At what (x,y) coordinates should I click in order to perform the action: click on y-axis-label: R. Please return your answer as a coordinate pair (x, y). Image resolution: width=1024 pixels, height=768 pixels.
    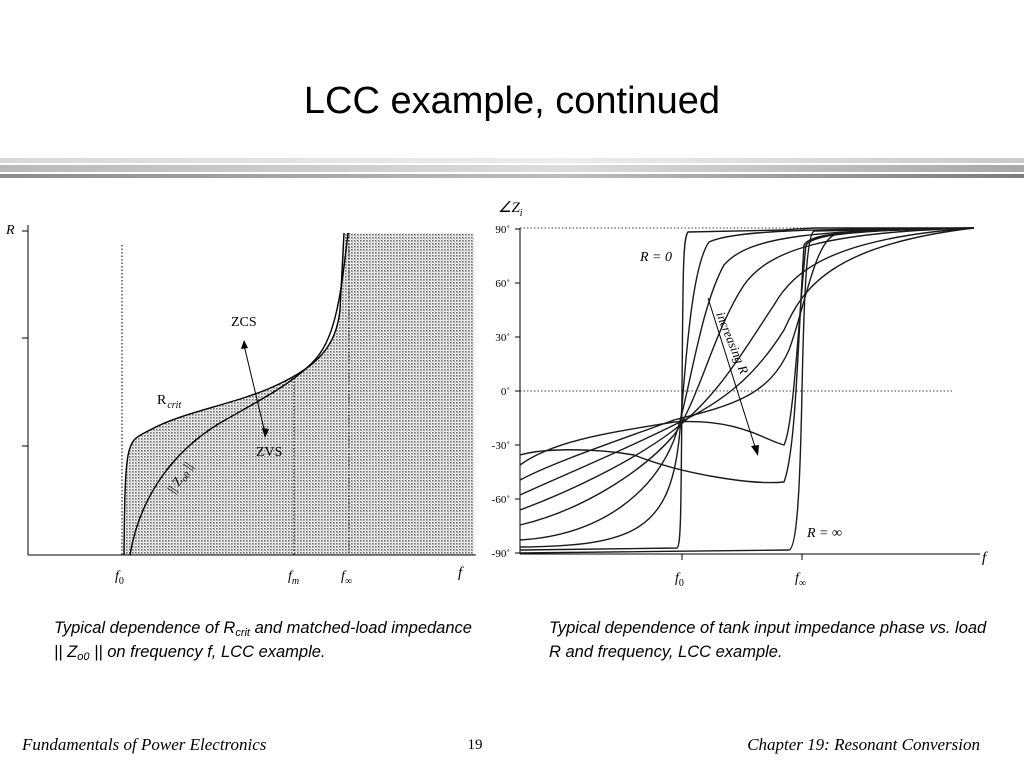
    Looking at the image, I should click on (10, 230).